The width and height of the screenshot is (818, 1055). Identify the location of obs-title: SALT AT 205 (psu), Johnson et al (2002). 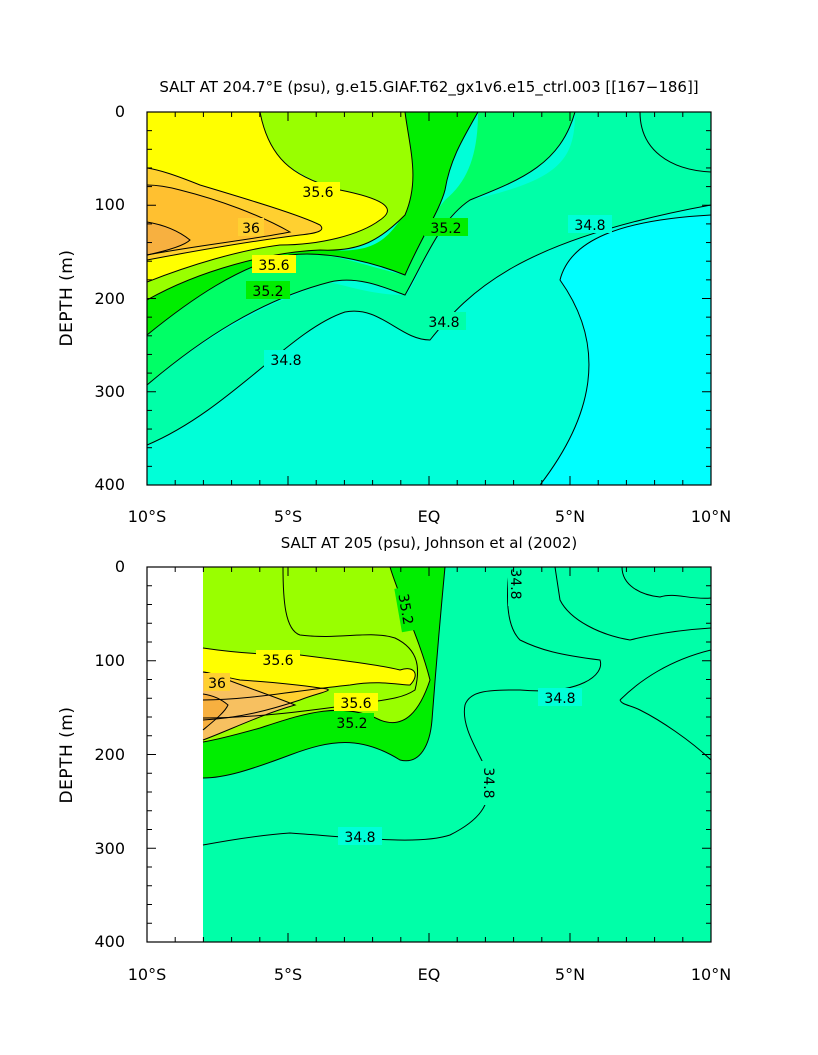
(429, 543).